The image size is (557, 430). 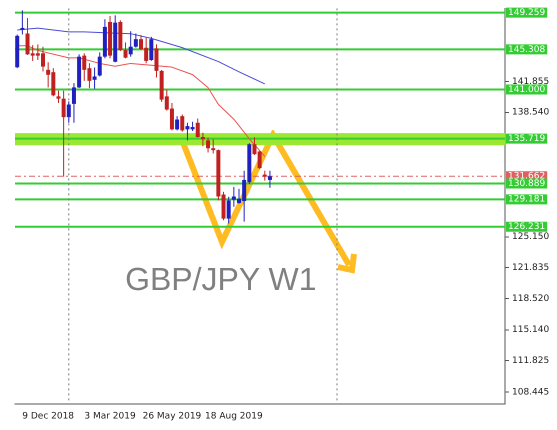 I want to click on annotation: GBP/JPY W1, so click(x=221, y=279).